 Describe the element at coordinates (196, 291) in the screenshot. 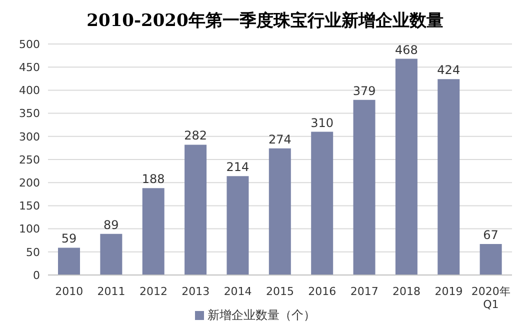

I see `x-tick-label: 2013` at that location.